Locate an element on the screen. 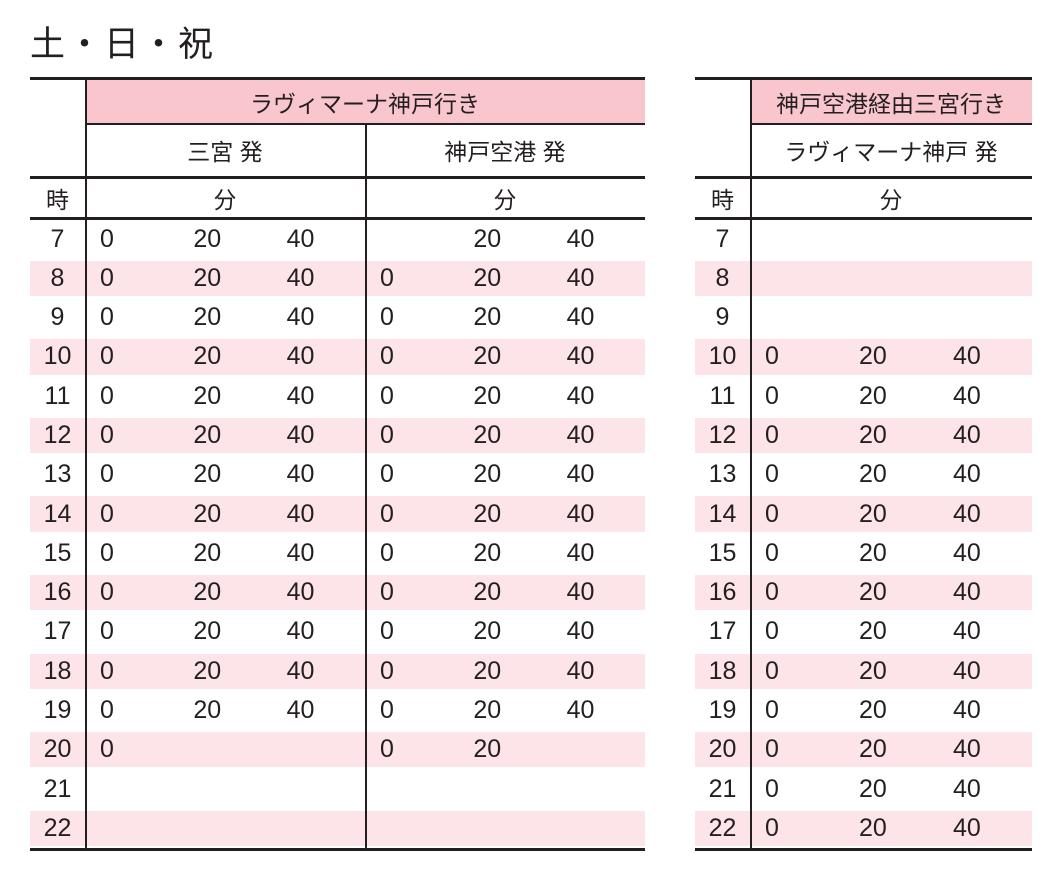 This screenshot has width=1060, height=870. hour-cell: 12 is located at coordinates (57, 435).